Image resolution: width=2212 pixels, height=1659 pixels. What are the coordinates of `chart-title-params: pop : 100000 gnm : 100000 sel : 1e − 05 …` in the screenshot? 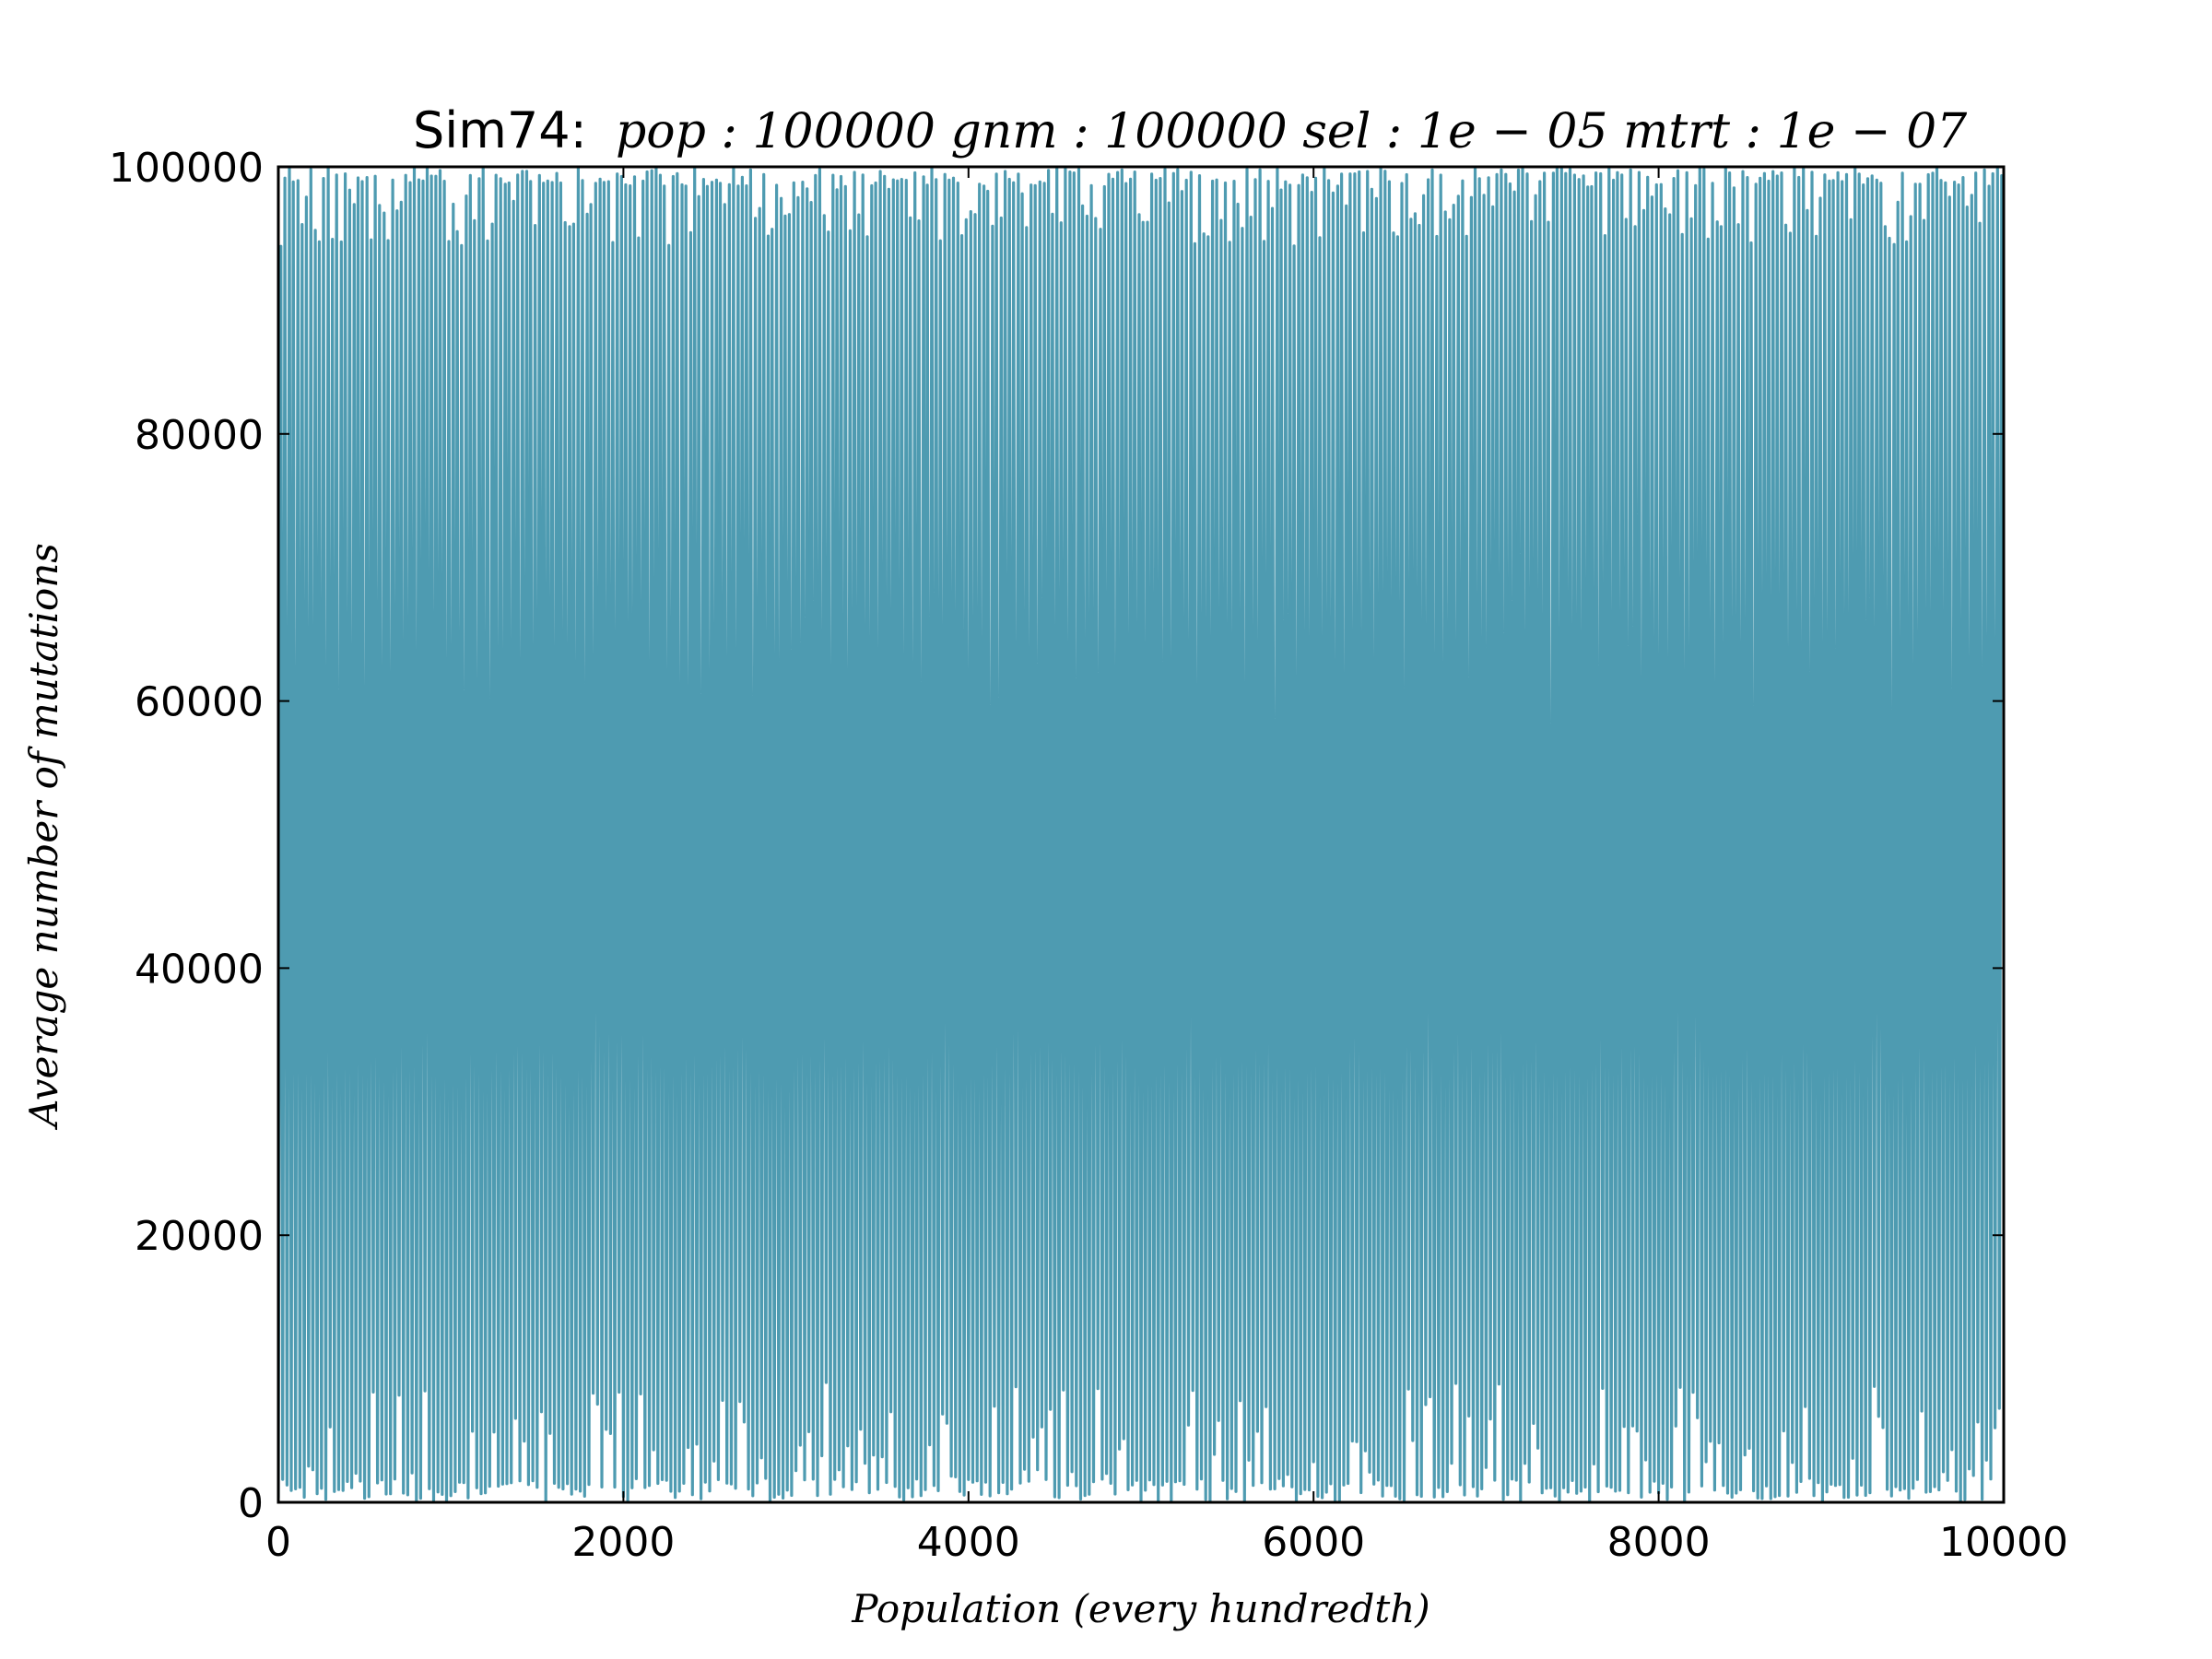 It's located at (1292, 131).